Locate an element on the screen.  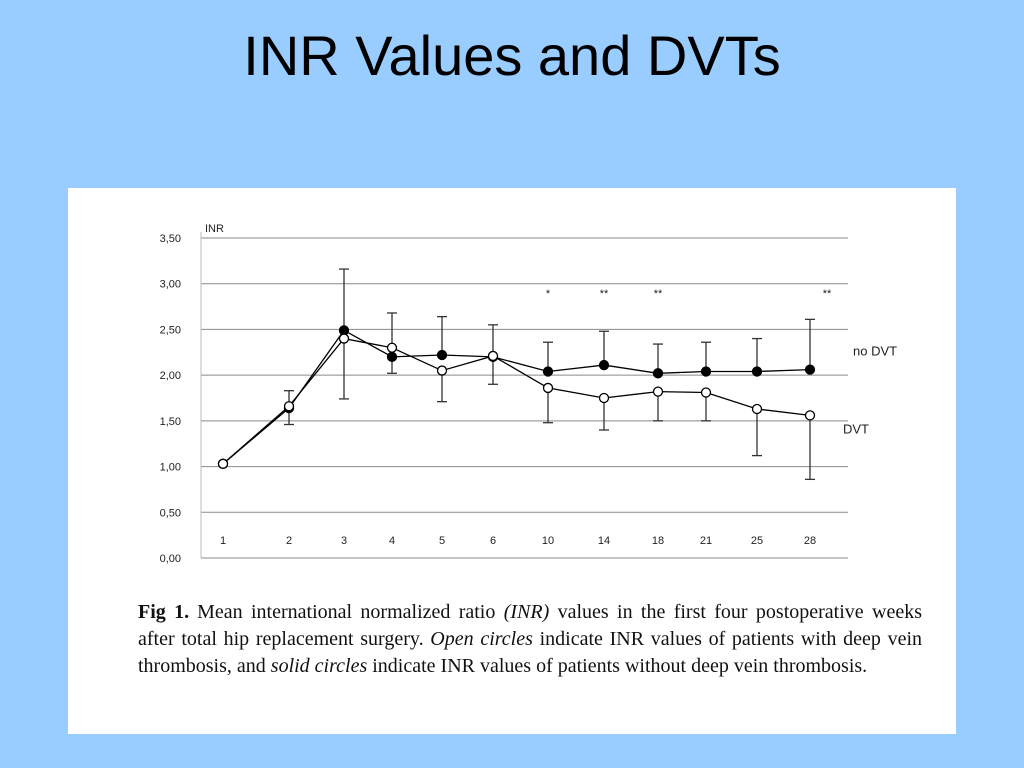
y-tick-label: 2,00 is located at coordinates (170, 376).